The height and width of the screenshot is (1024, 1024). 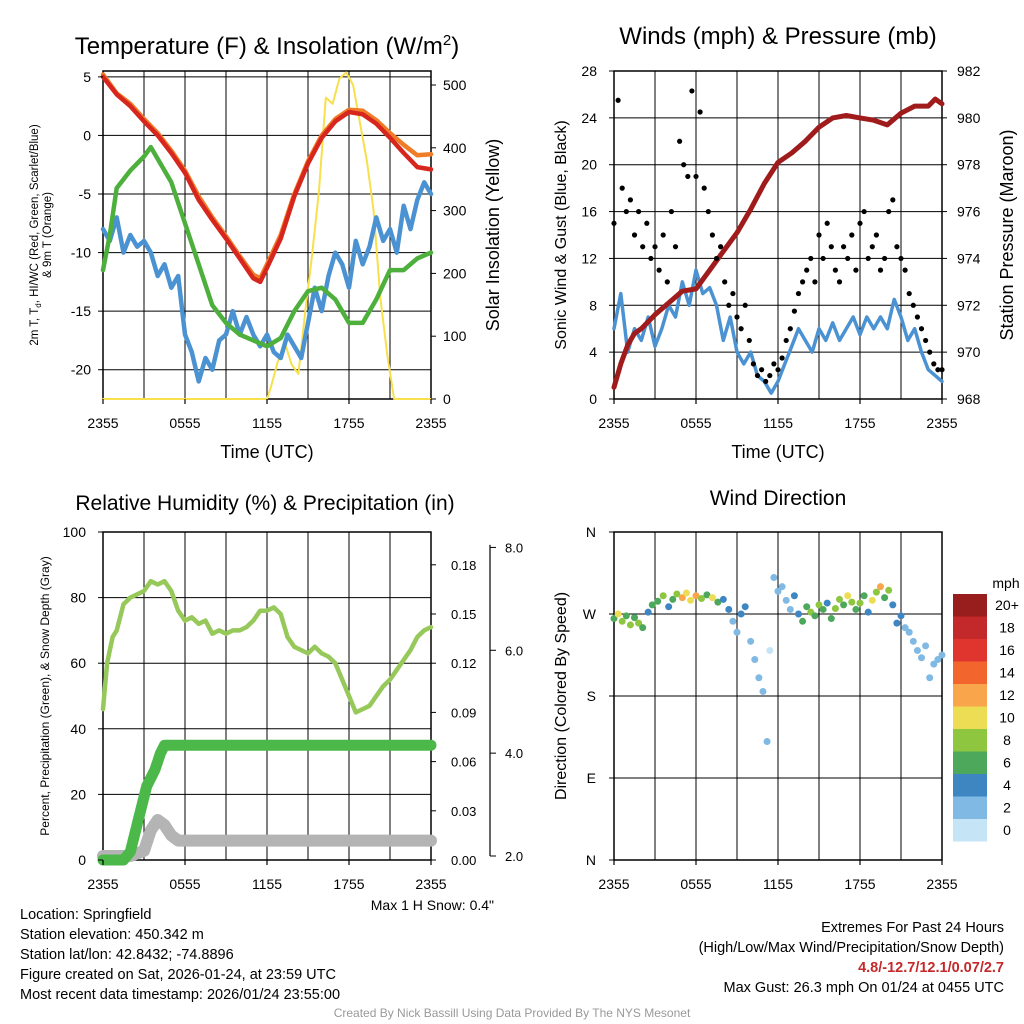 I want to click on speed-legend-label: 16, so click(x=1007, y=650).